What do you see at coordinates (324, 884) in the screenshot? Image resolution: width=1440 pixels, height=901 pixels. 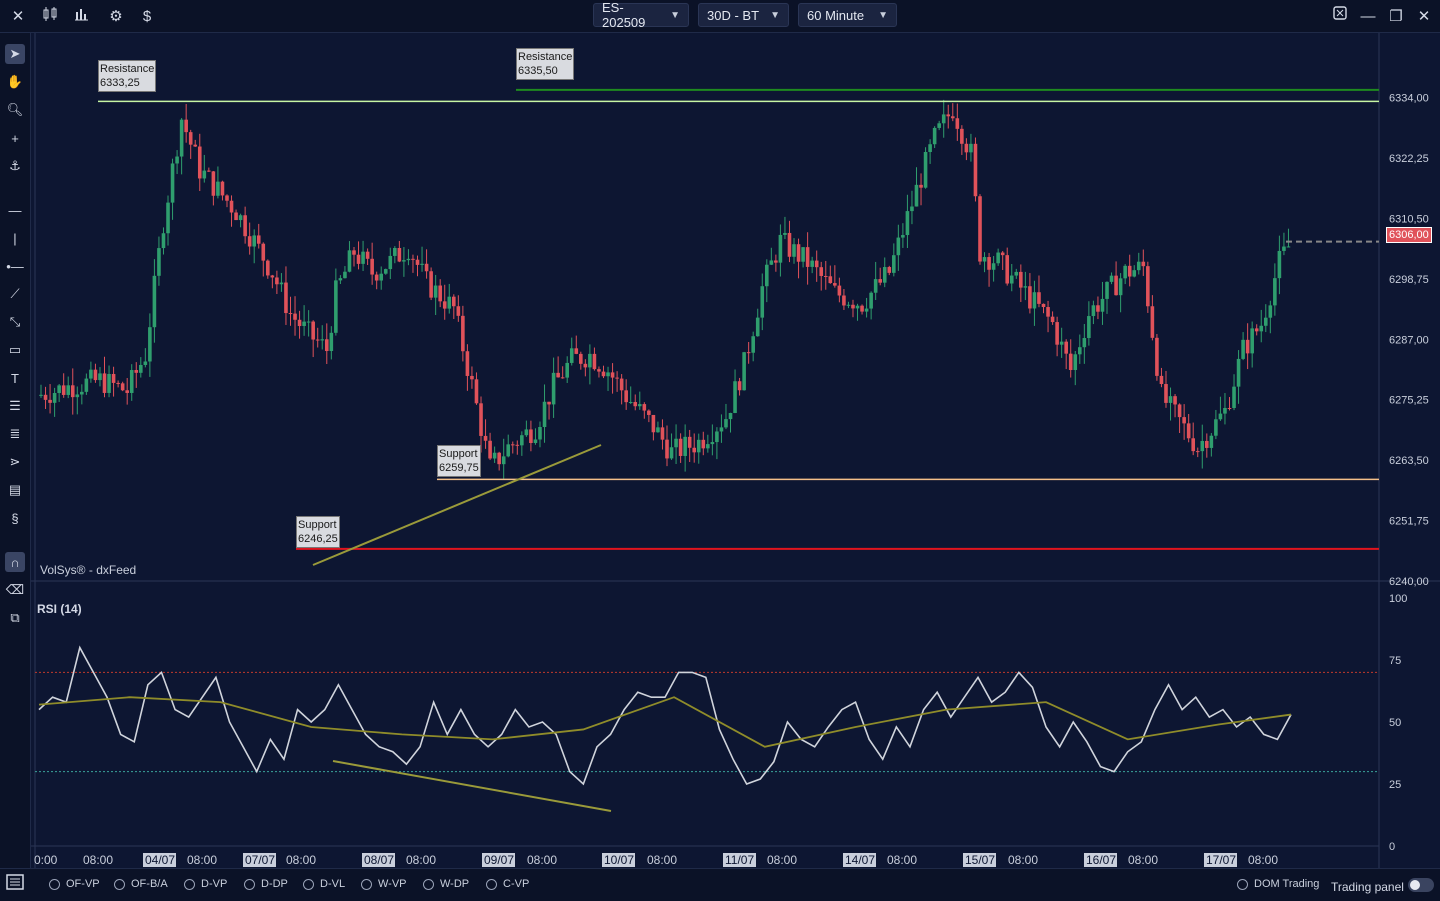 I see `option-d-vl: D-VL` at bounding box center [324, 884].